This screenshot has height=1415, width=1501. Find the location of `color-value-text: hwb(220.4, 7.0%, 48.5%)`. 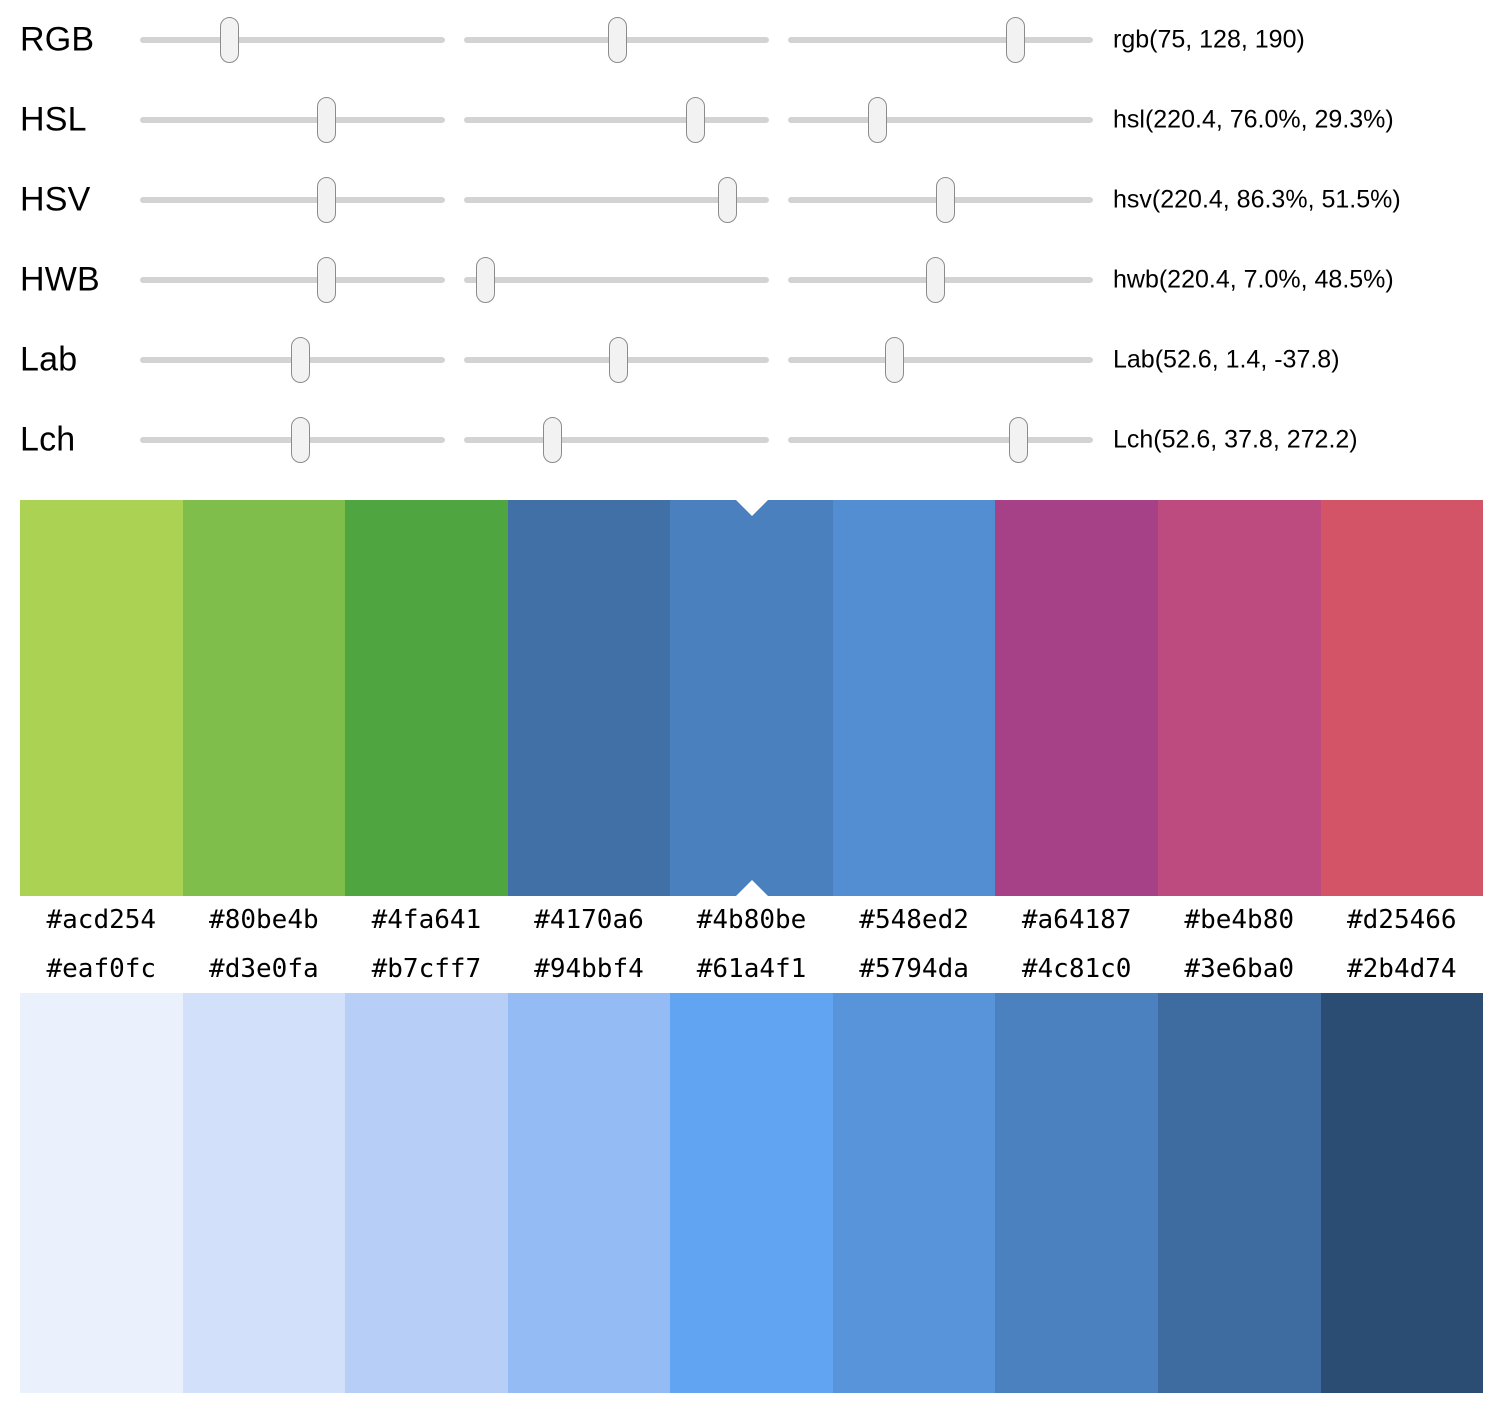

color-value-text: hwb(220.4, 7.0%, 48.5%) is located at coordinates (1253, 279).